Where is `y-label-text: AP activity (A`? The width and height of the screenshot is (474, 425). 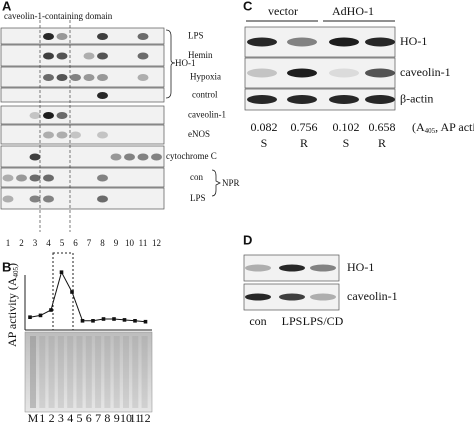 y-label-text: AP activity (A is located at coordinates (12, 312).